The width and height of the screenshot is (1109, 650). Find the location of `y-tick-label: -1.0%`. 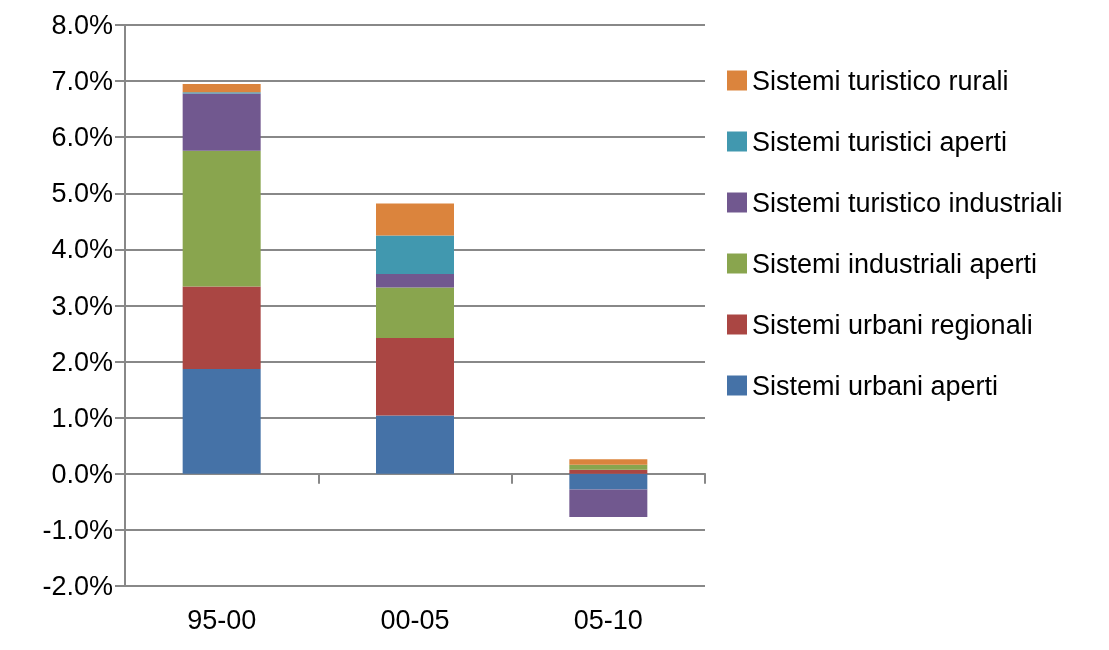

y-tick-label: -1.0% is located at coordinates (77, 529).